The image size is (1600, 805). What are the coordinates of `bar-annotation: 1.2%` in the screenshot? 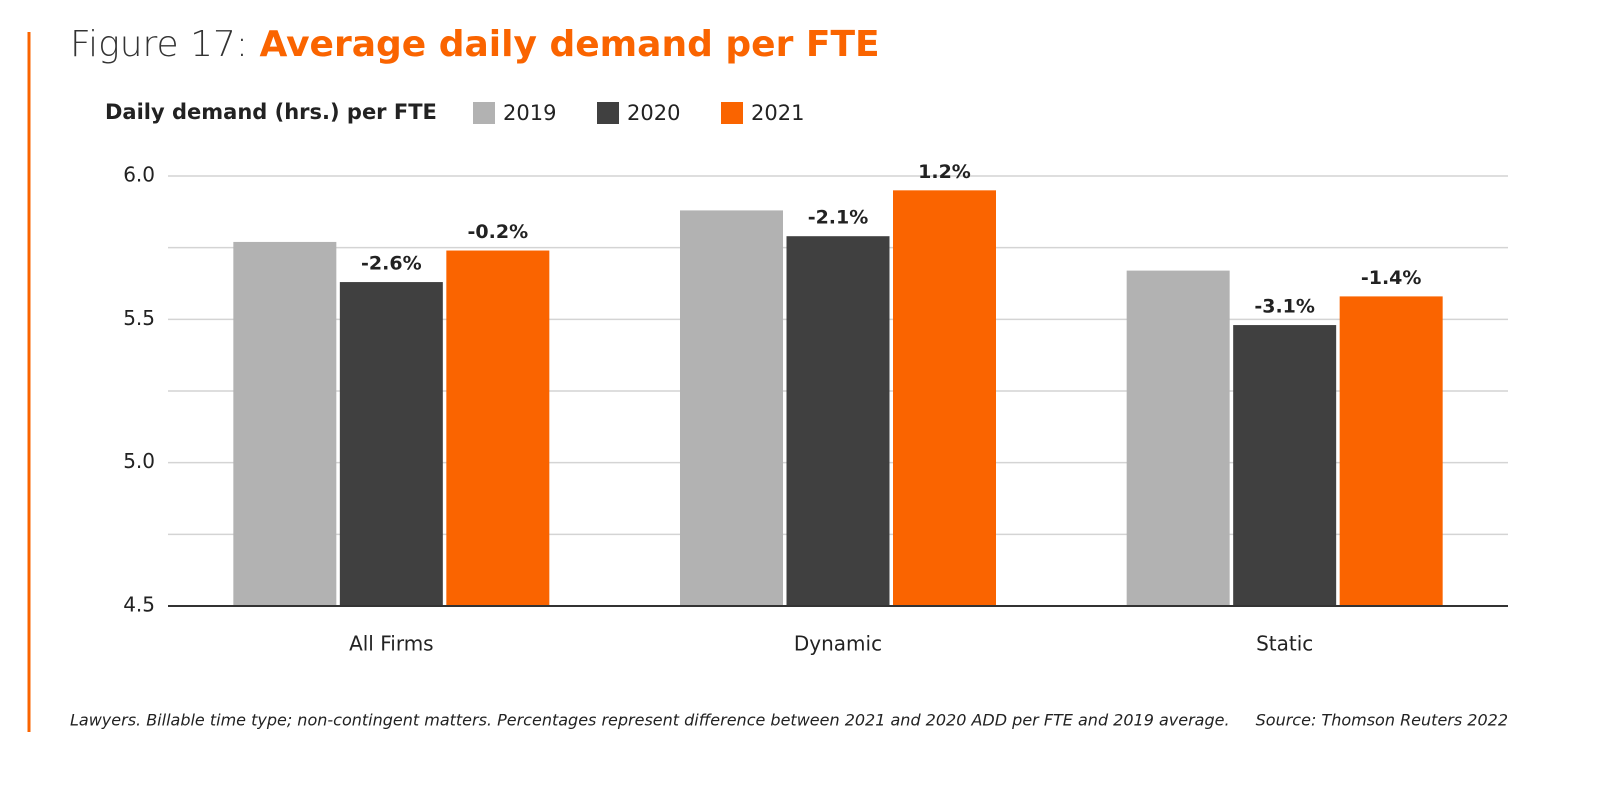 It's located at (944, 172).